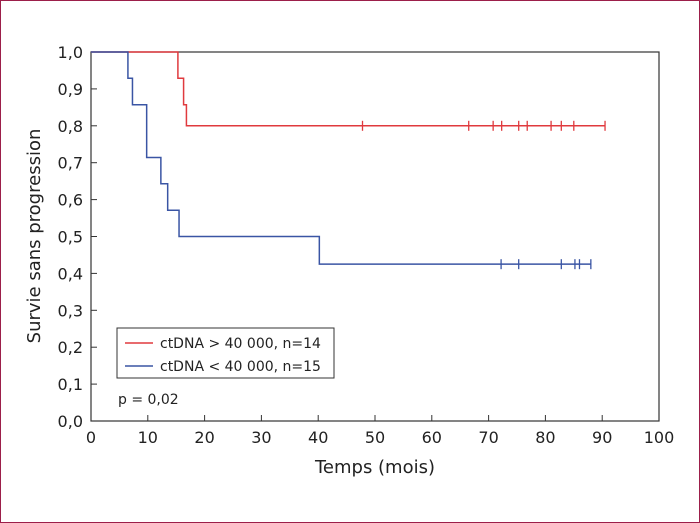  Describe the element at coordinates (70, 384) in the screenshot. I see `y-tick-label: 0,1` at that location.